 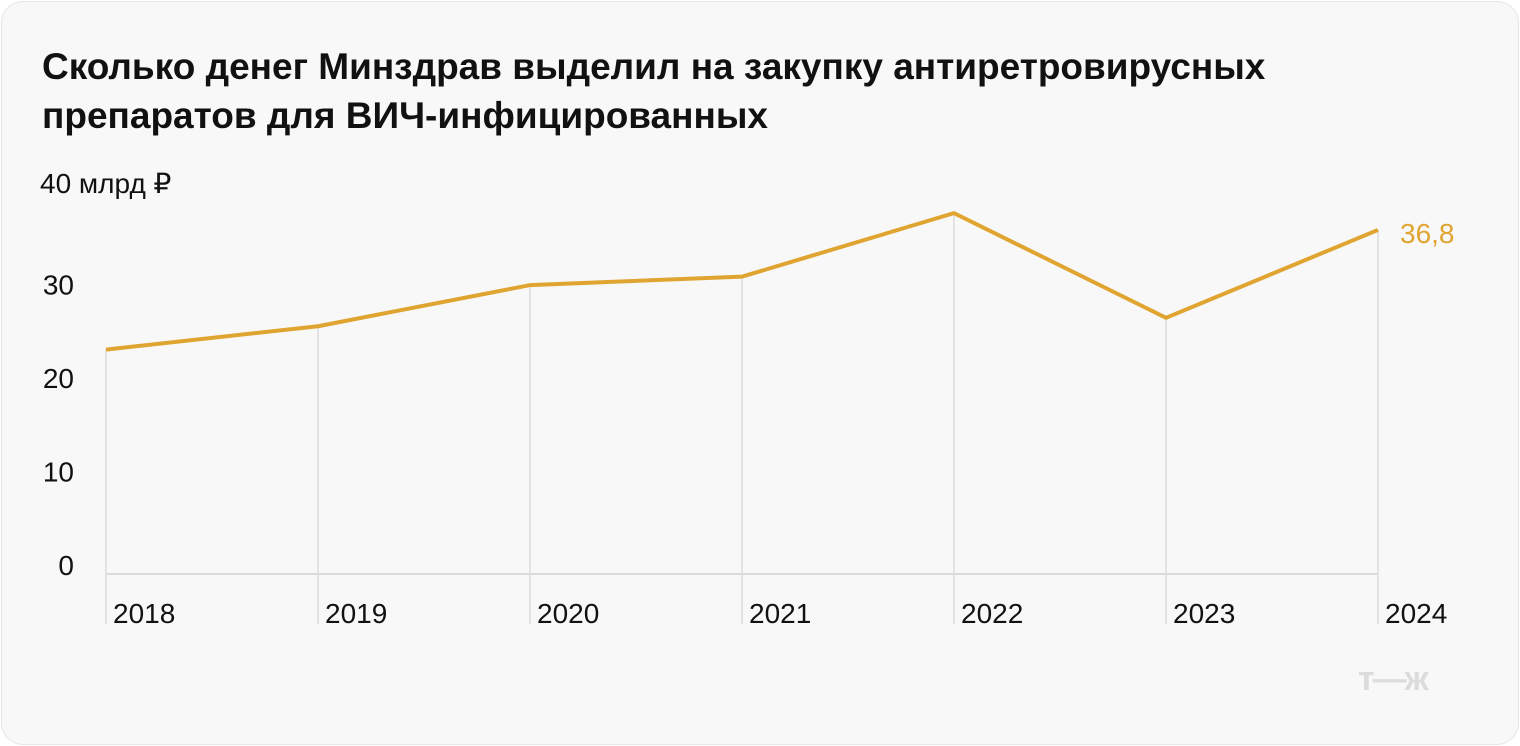 What do you see at coordinates (1427, 233) in the screenshot?
I see `data-label: 36,8` at bounding box center [1427, 233].